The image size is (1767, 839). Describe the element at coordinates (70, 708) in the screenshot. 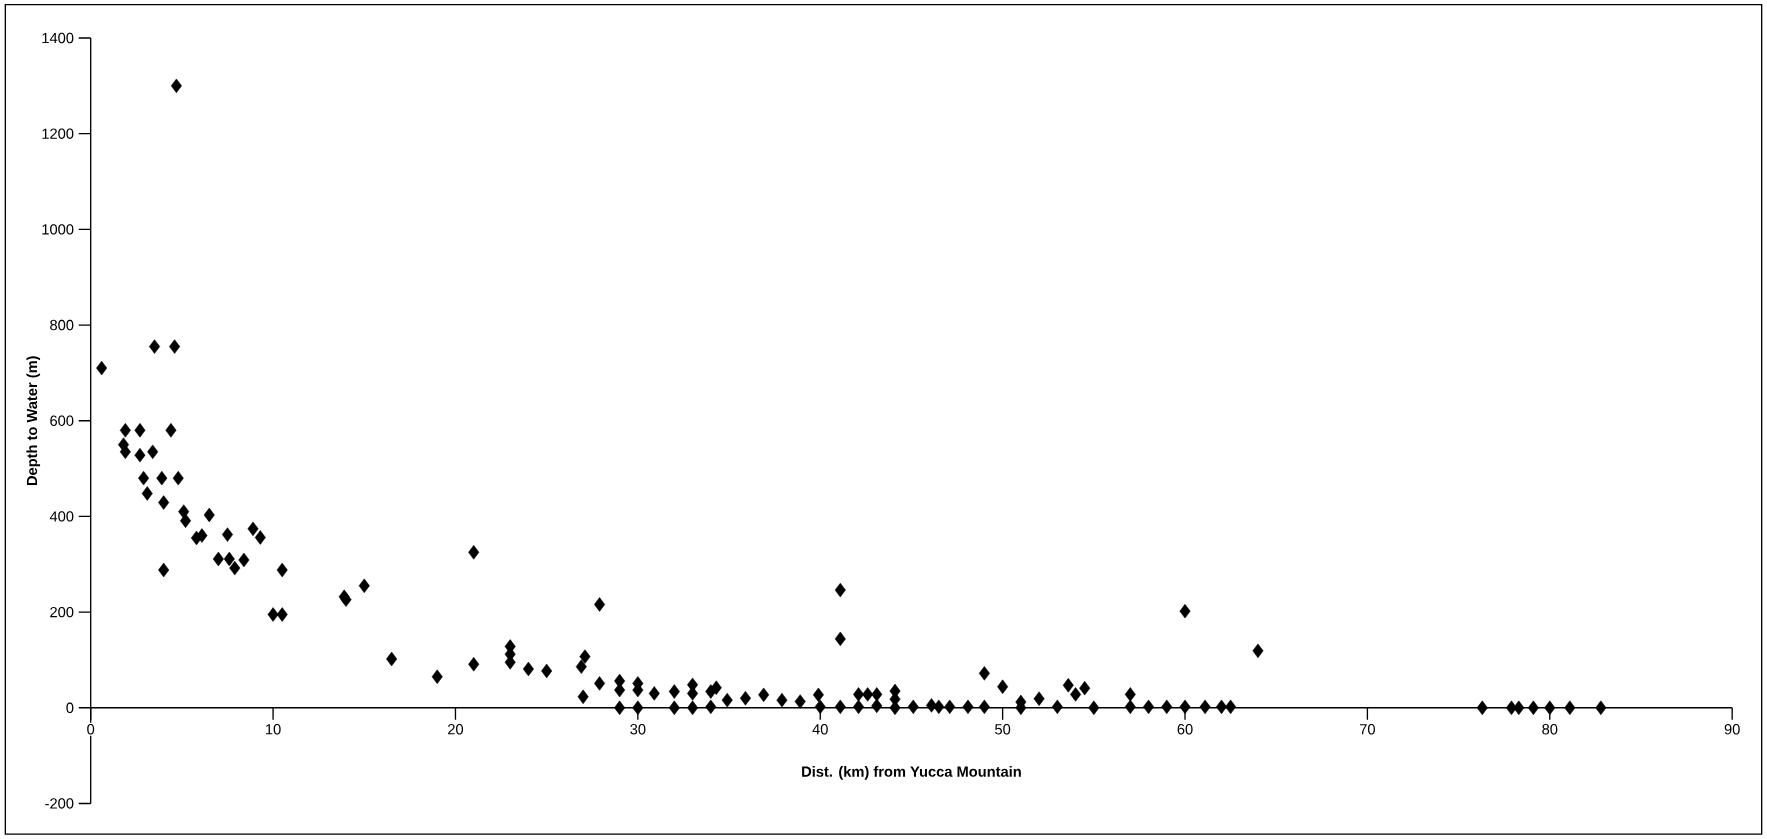

I see `y-tick-label: 0` at that location.